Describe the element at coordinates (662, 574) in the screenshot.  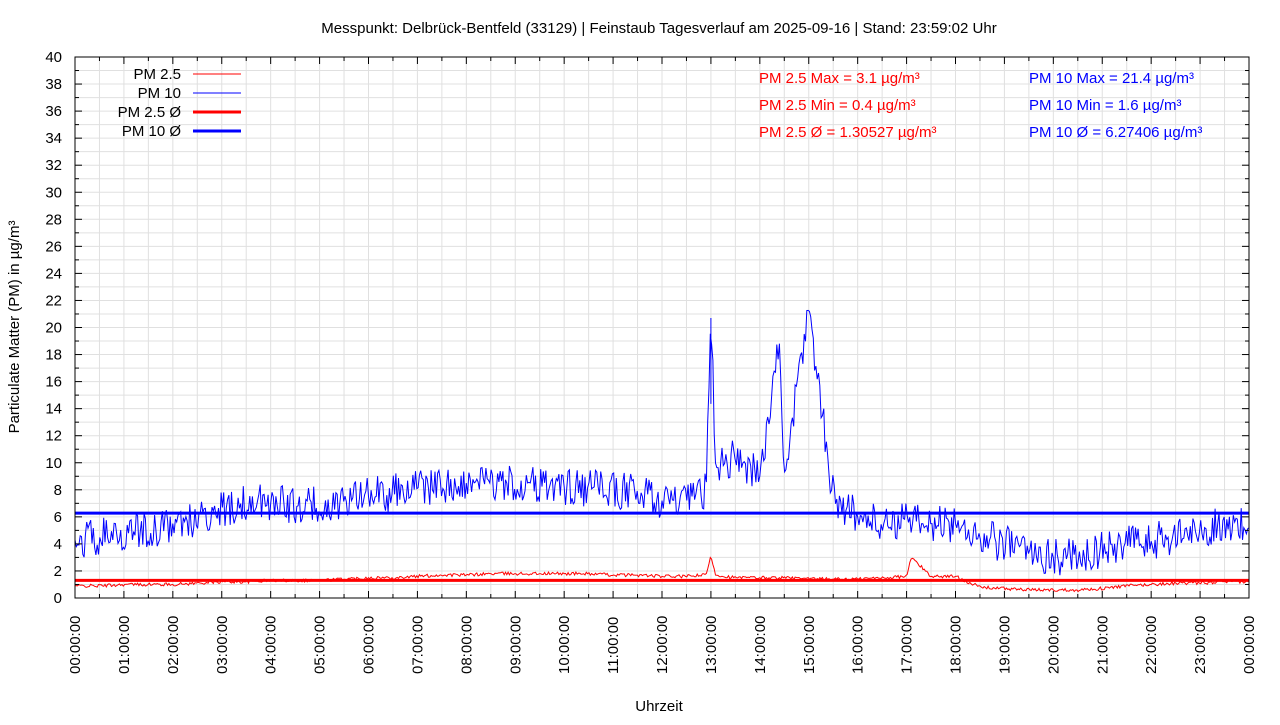
I see `series-line-pm25` at that location.